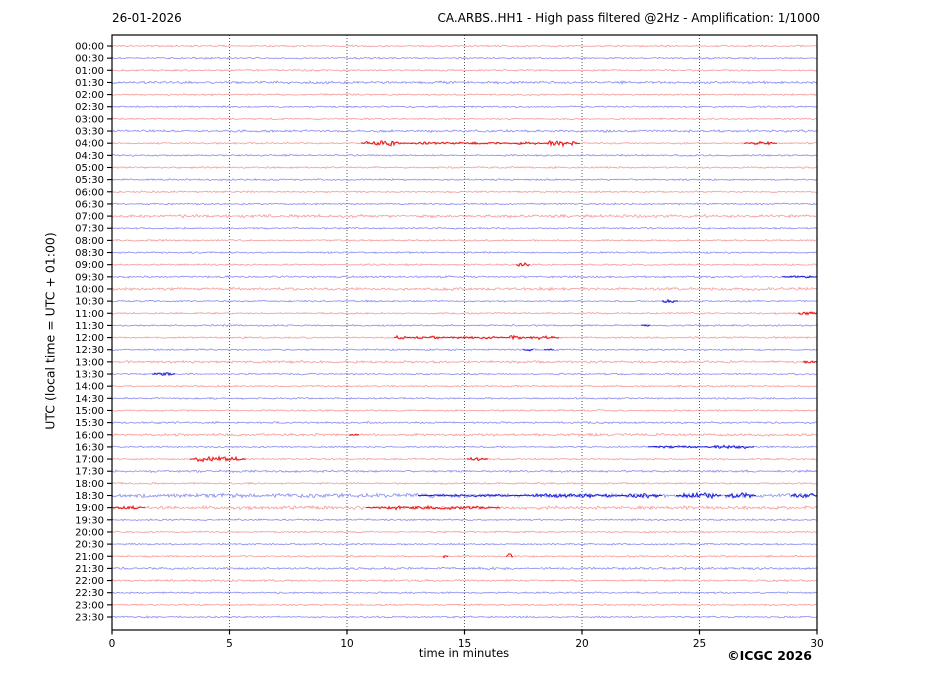 The image size is (927, 696). I want to click on x-axis-label: time in minutes, so click(464, 653).